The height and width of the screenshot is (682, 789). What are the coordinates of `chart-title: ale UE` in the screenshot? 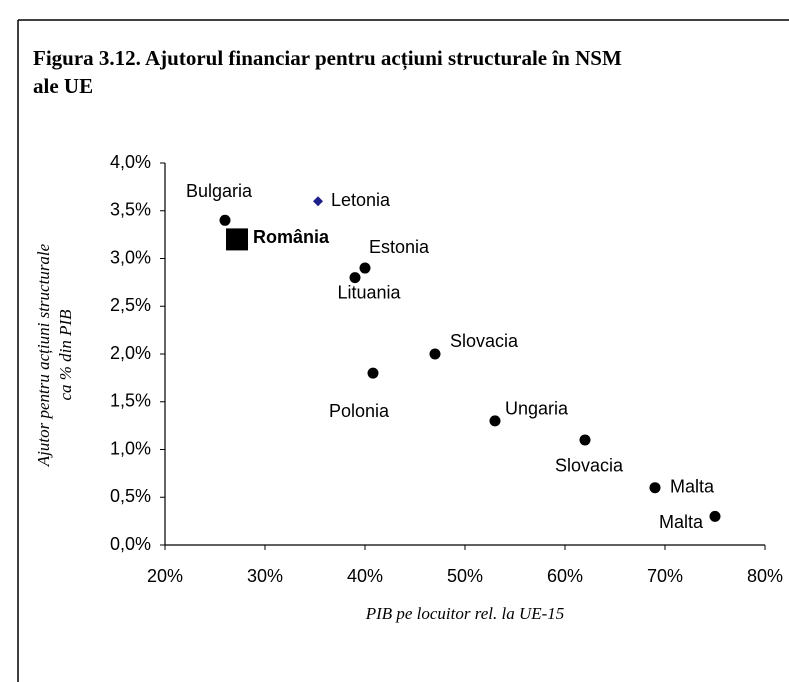 It's located at (63, 86).